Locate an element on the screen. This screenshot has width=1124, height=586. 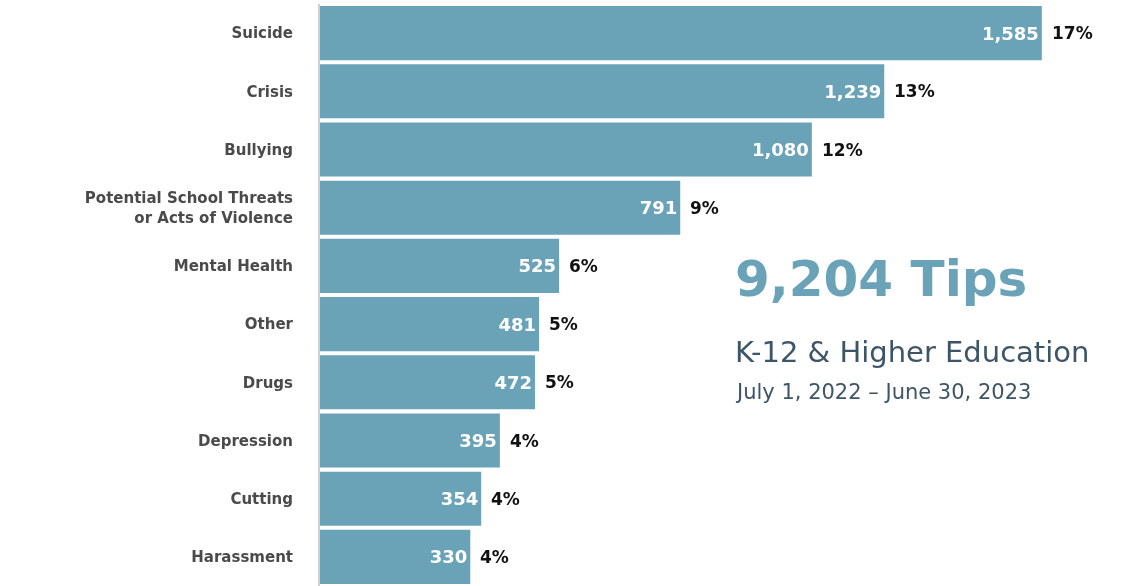
y-tick-label: Suicide is located at coordinates (262, 33).